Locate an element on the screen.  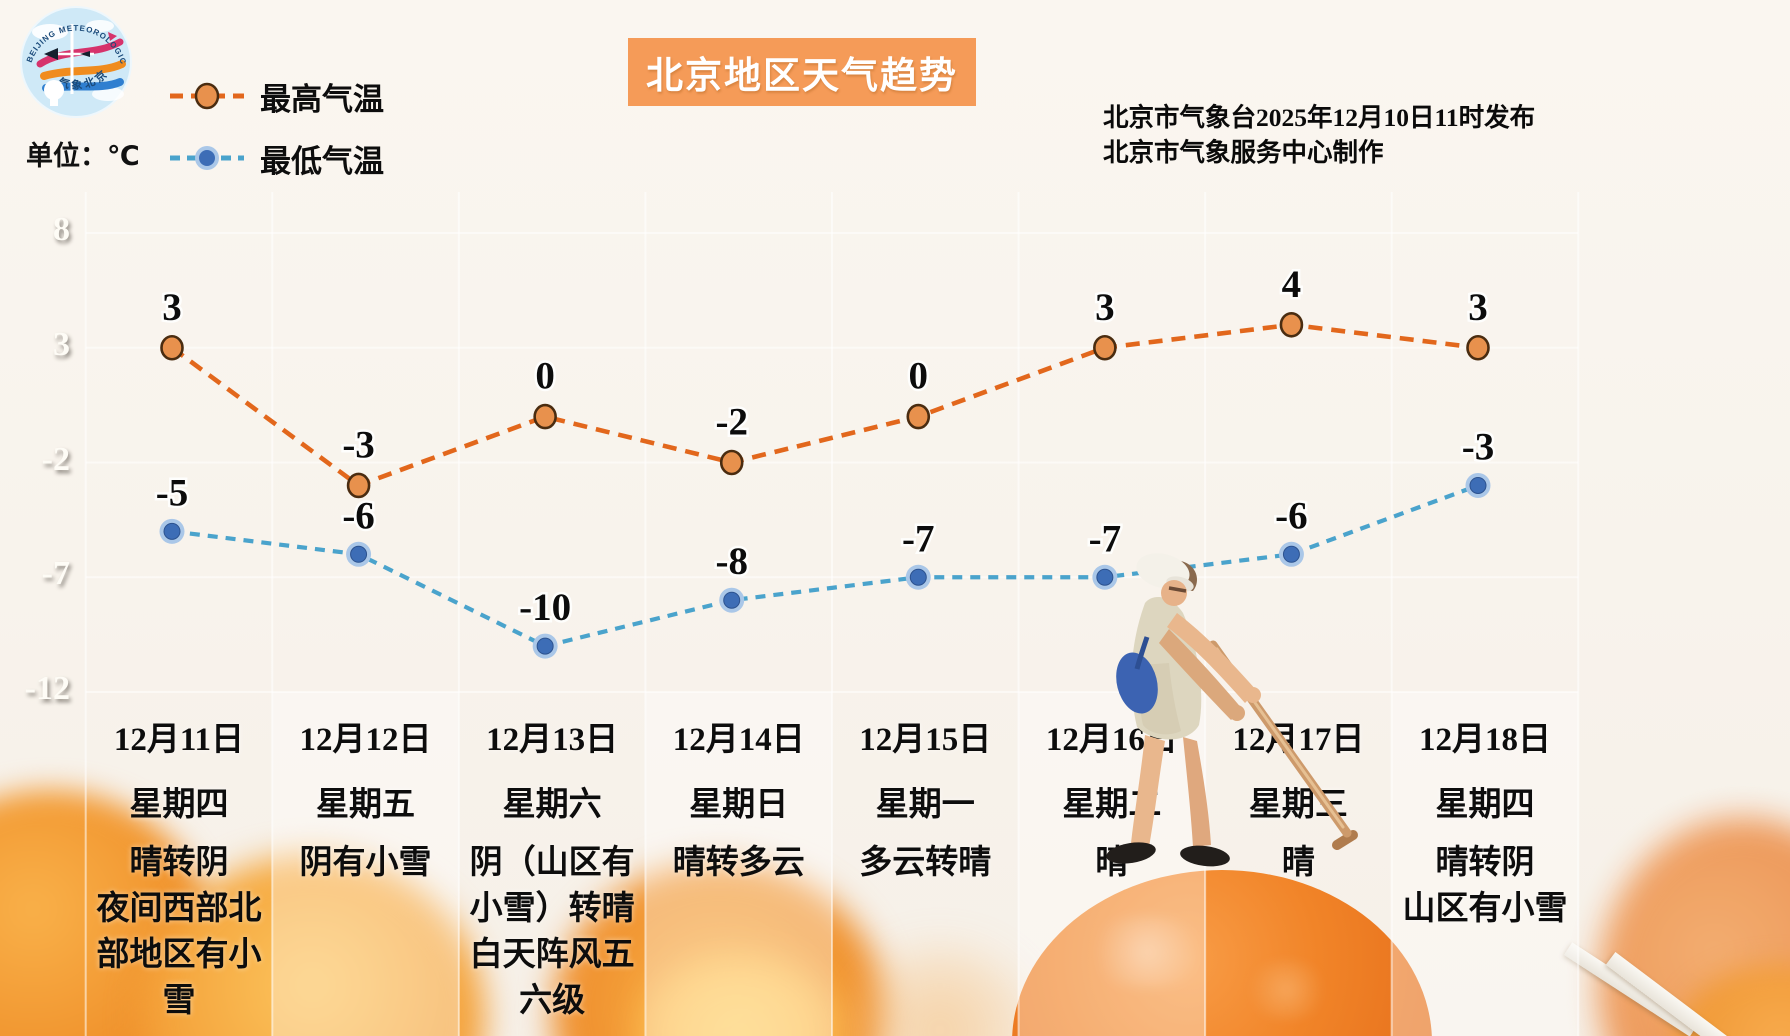
miniature-figurine is located at coordinates (1232, 710).